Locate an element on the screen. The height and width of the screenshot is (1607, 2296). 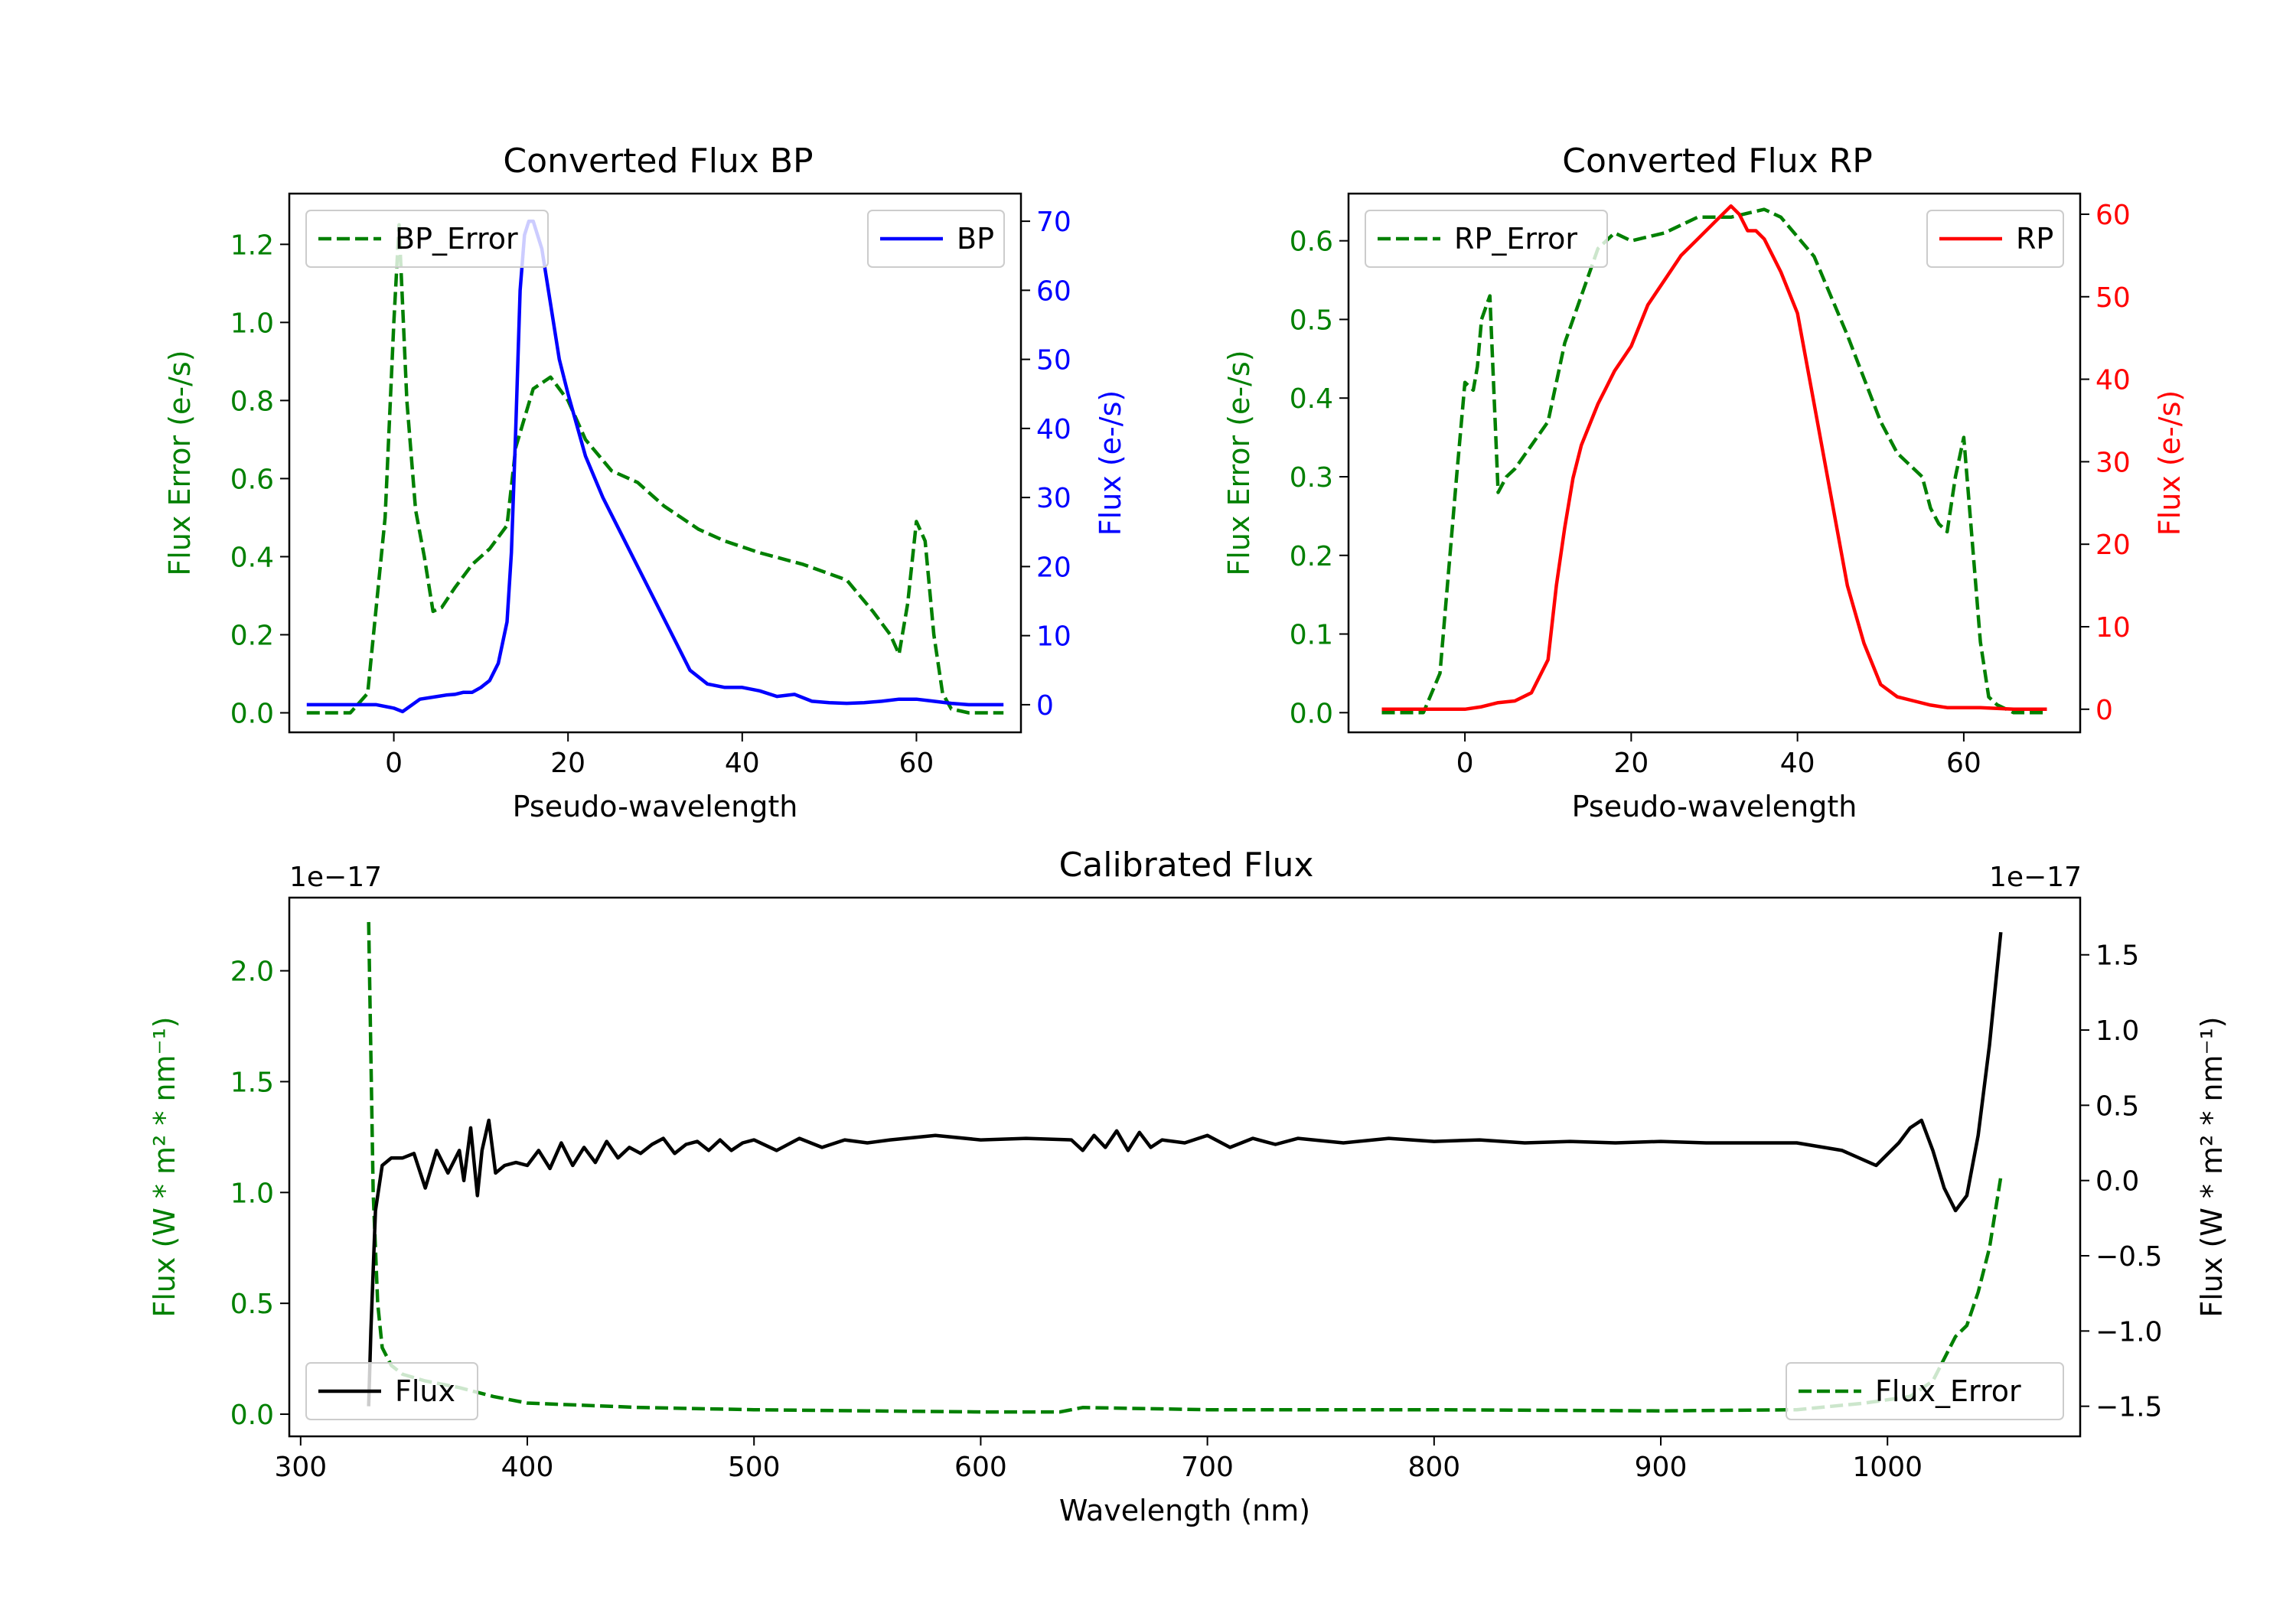
cal-left-axis-label: Flux (W * m² * nm⁻¹) is located at coordinates (164, 1166).